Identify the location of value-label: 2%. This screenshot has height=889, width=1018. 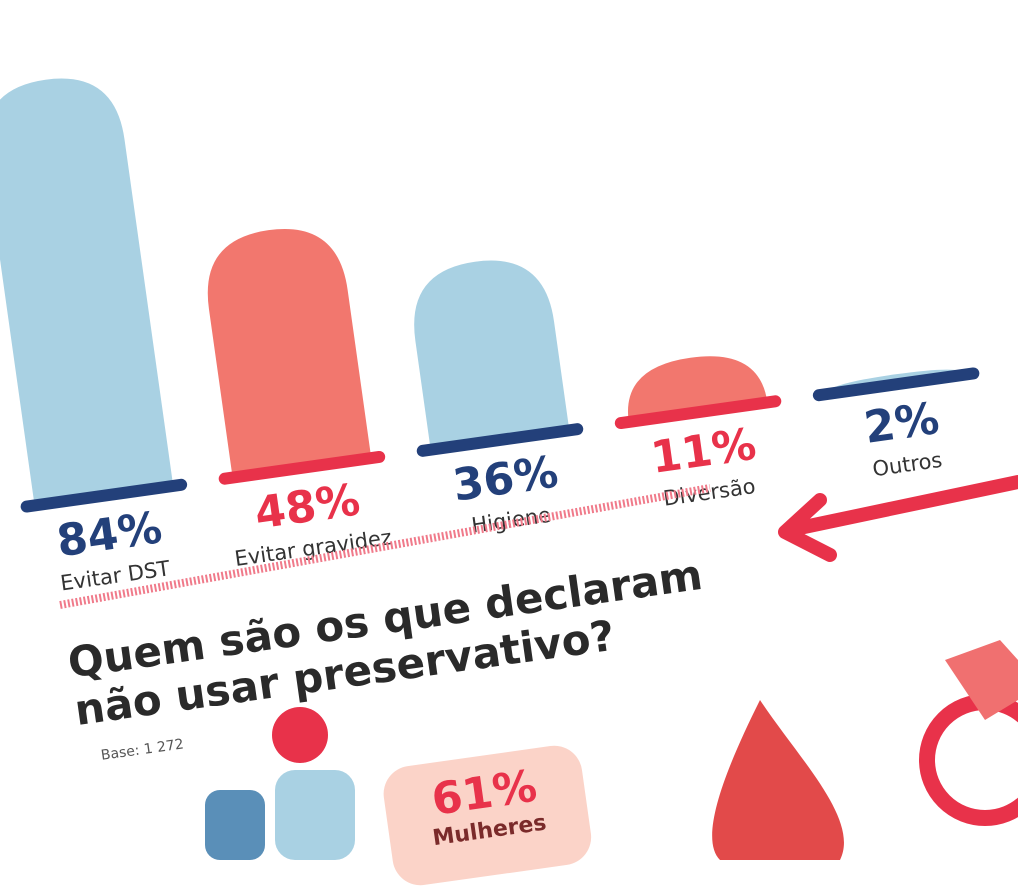
(901, 423).